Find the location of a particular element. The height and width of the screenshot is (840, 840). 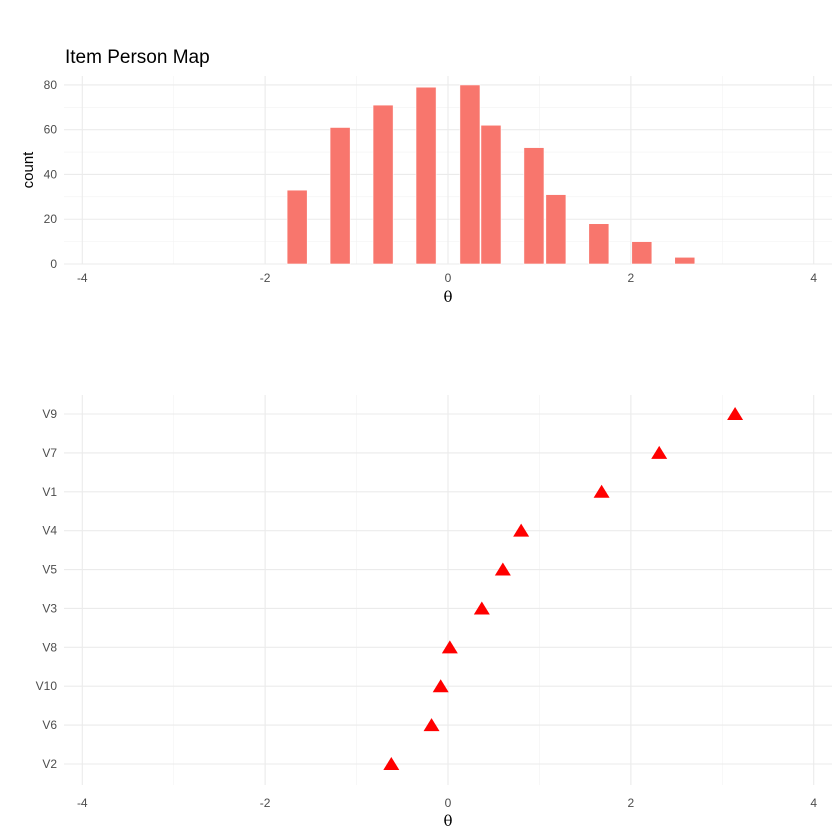

item-y-tick-label: V2 is located at coordinates (49, 764).